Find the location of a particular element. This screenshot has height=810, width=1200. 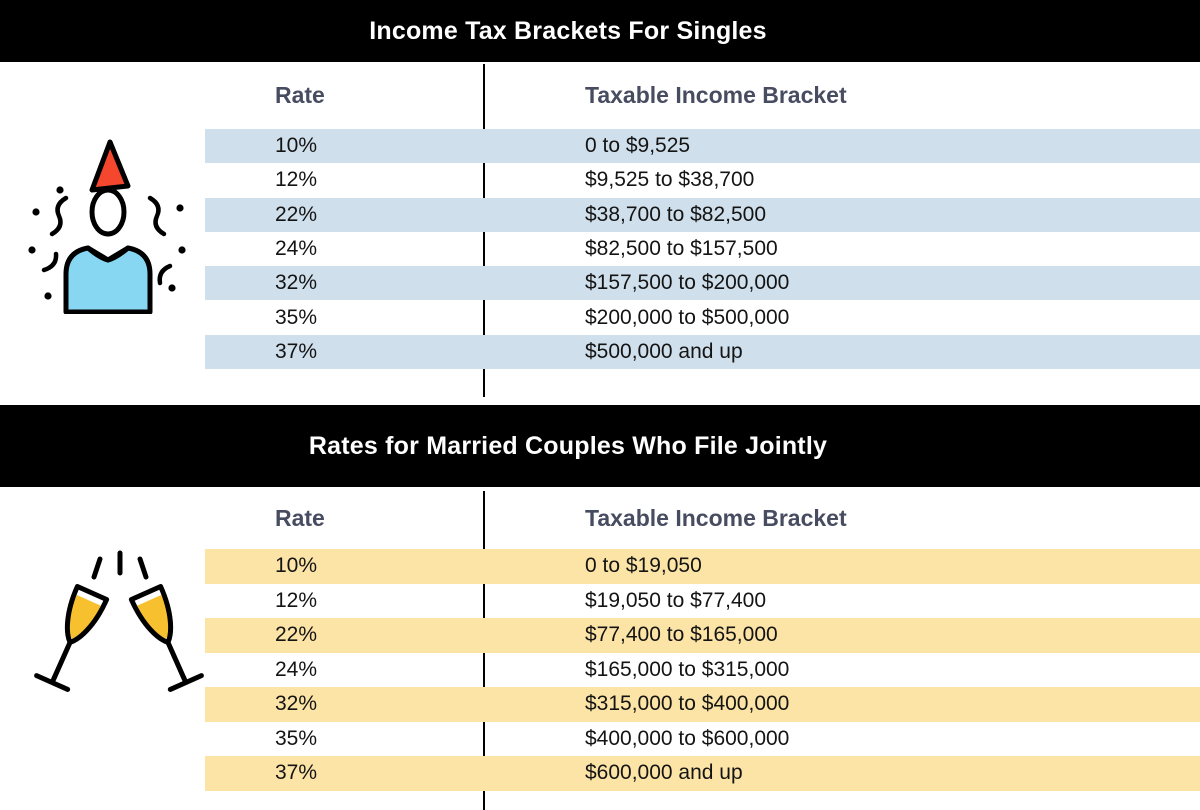

table-row: 12% $19,050 to $77,400 is located at coordinates (702, 601).